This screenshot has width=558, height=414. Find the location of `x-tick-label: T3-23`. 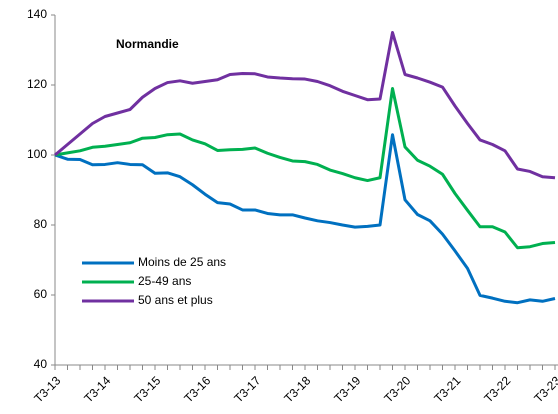

x-tick-label: T3-23 is located at coordinates (544, 389).